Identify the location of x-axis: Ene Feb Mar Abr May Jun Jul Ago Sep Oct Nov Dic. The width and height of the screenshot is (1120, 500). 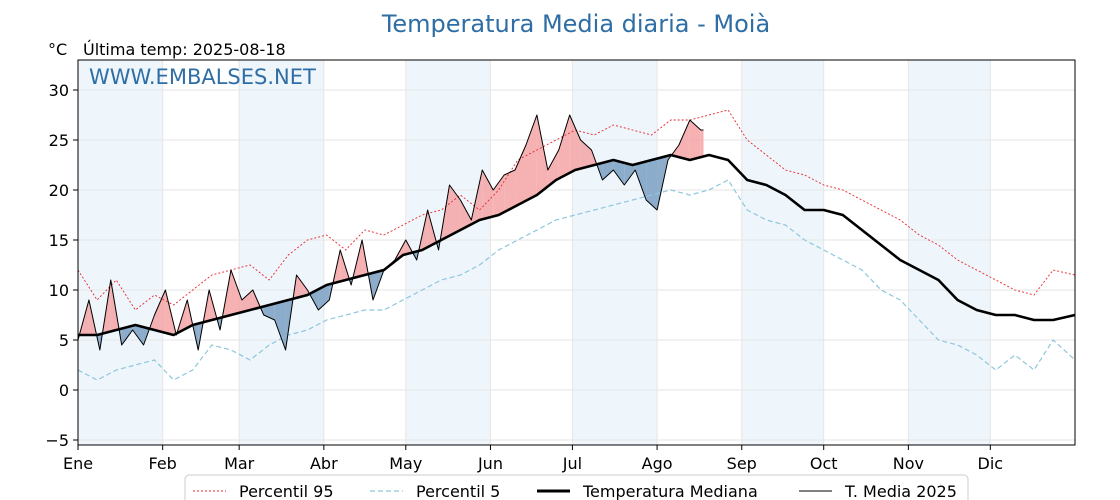
(533, 459).